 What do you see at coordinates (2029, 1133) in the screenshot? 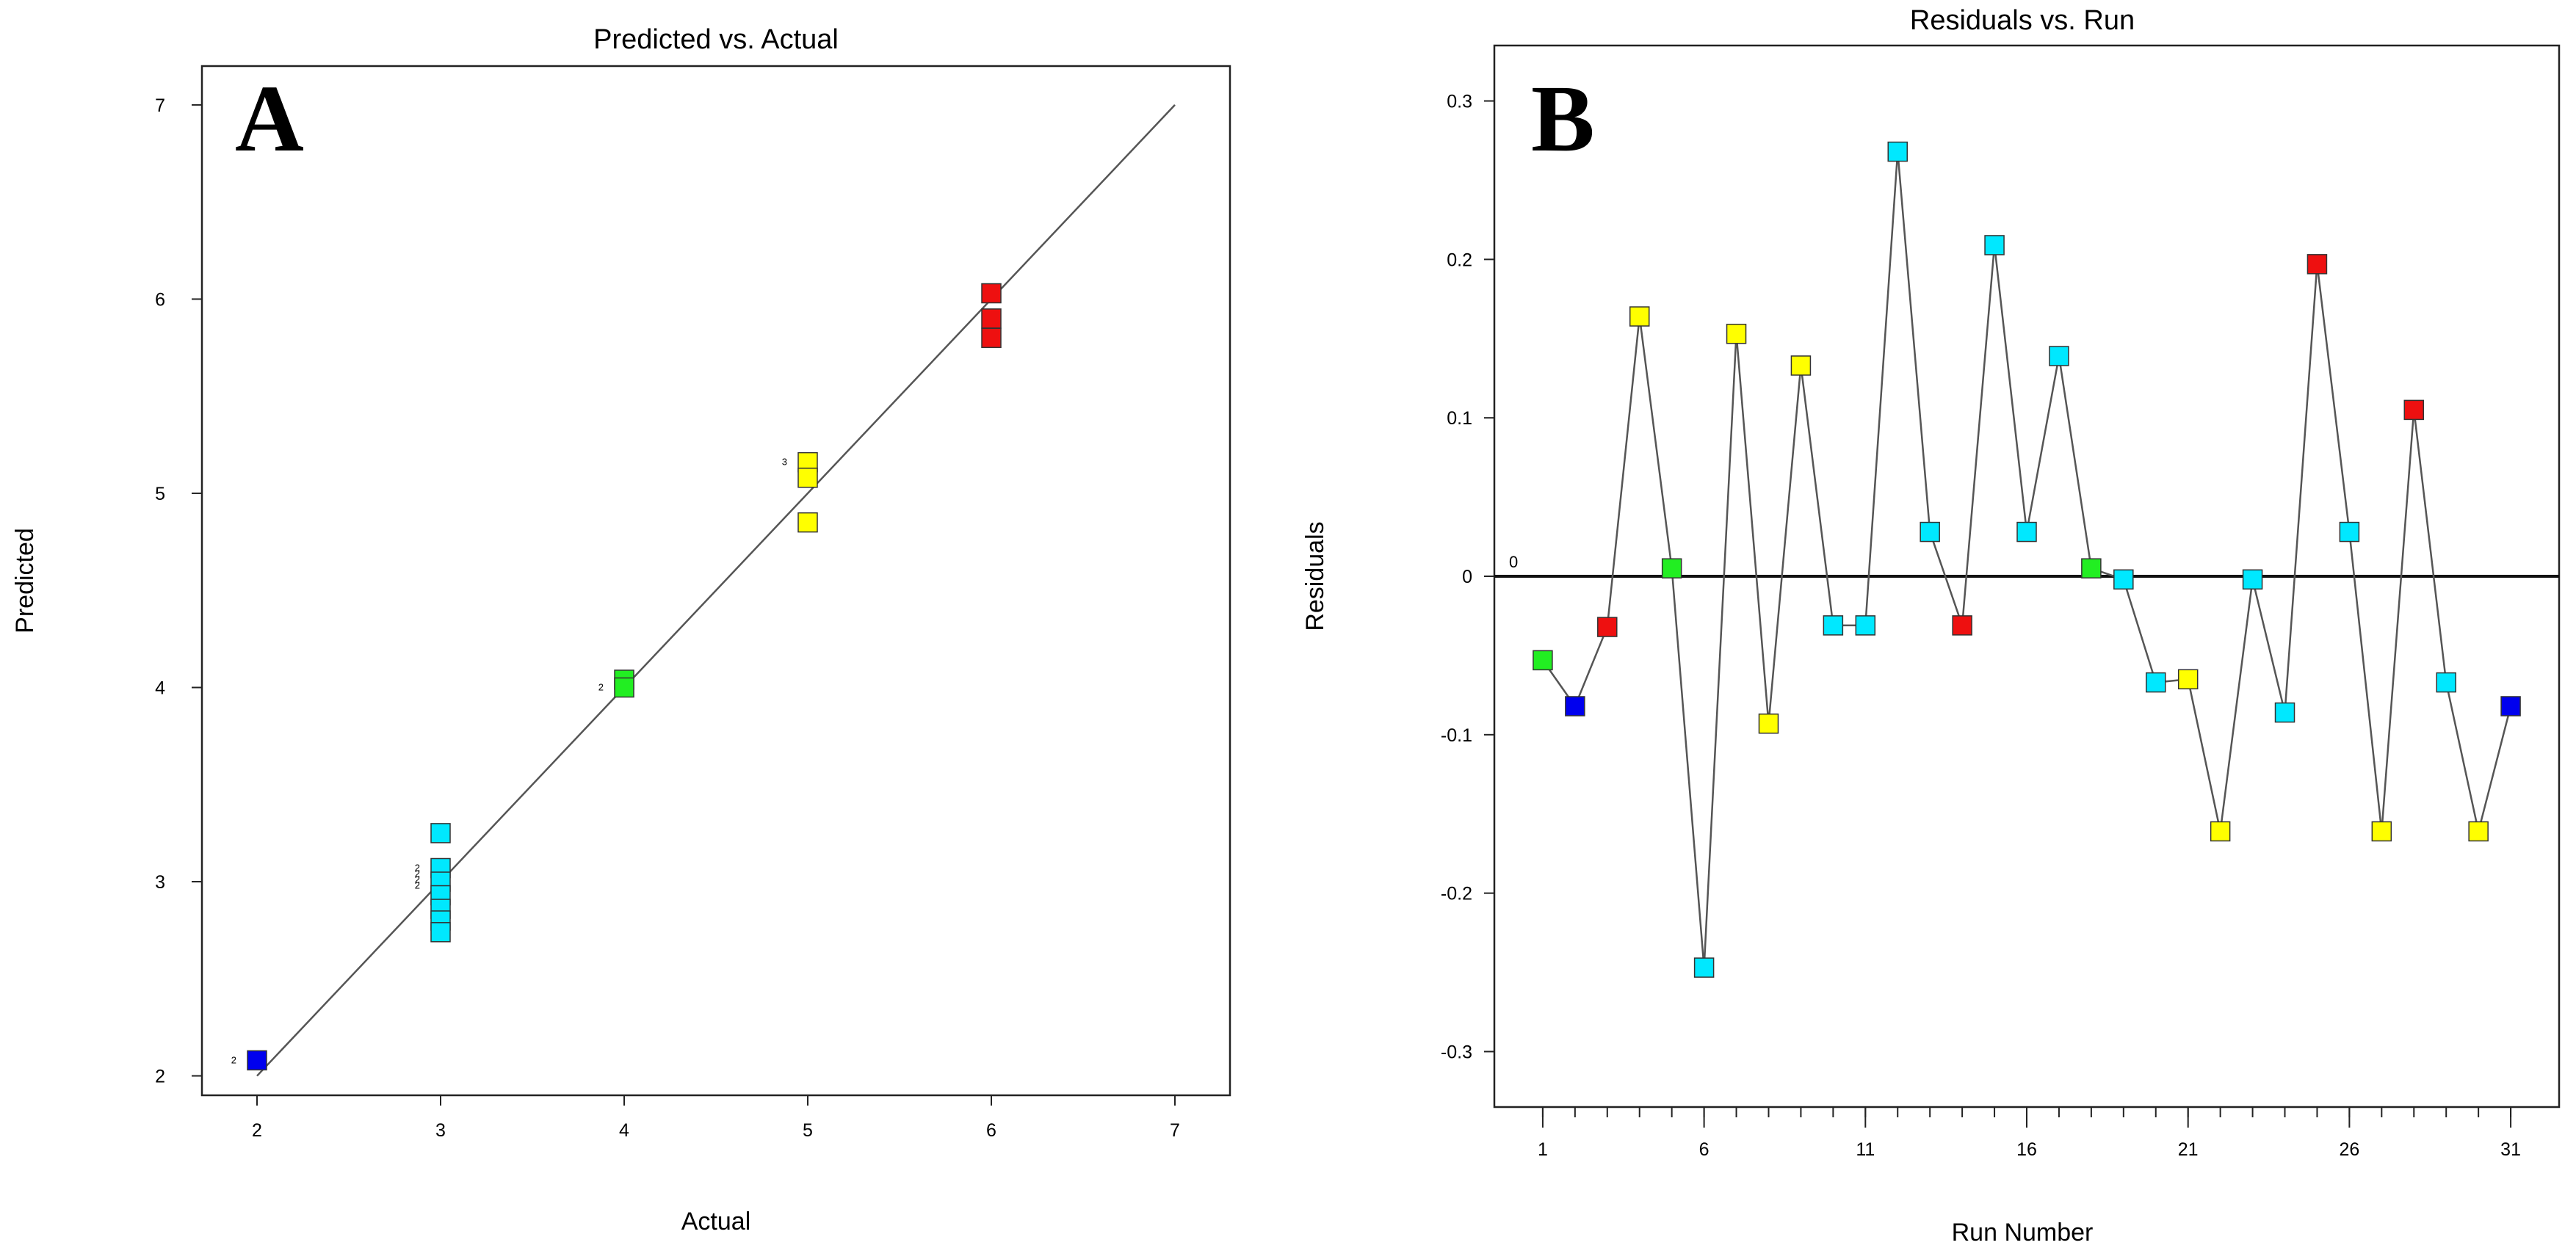
I see `chart-b-x-axis: 1 6 11 16 21 26 31` at bounding box center [2029, 1133].